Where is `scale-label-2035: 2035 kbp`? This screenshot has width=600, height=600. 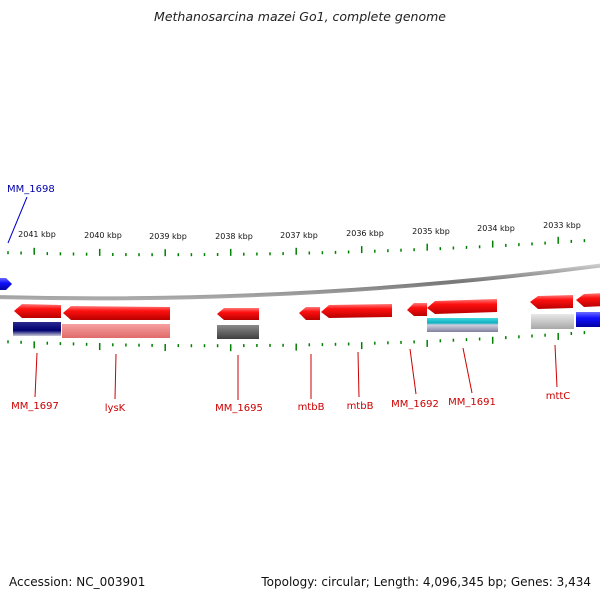
scale-label-2035: 2035 kbp is located at coordinates (431, 231).